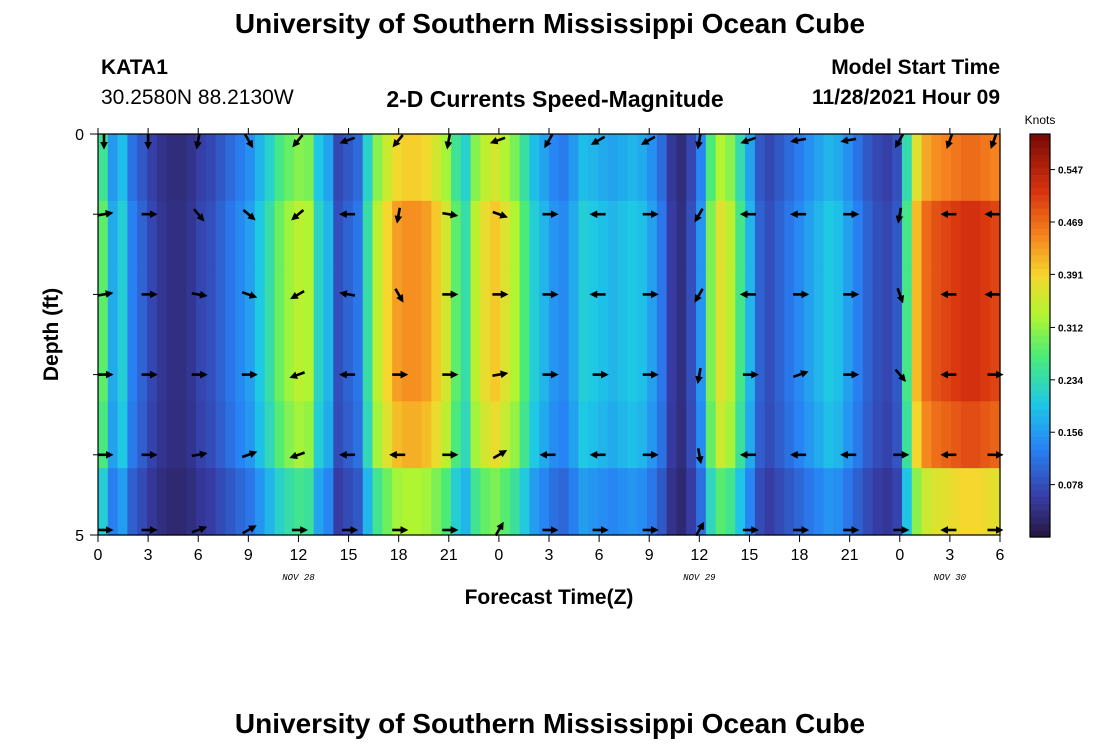  What do you see at coordinates (134, 67) in the screenshot?
I see `station-id: KATA1` at bounding box center [134, 67].